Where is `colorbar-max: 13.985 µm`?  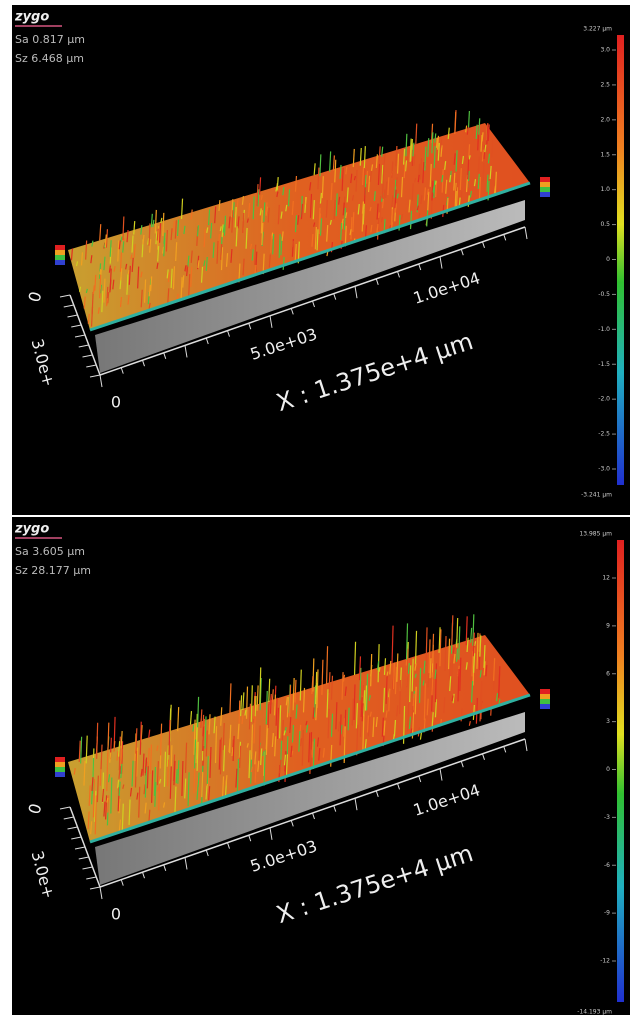
colorbar-max: 13.985 µm is located at coordinates (595, 534).